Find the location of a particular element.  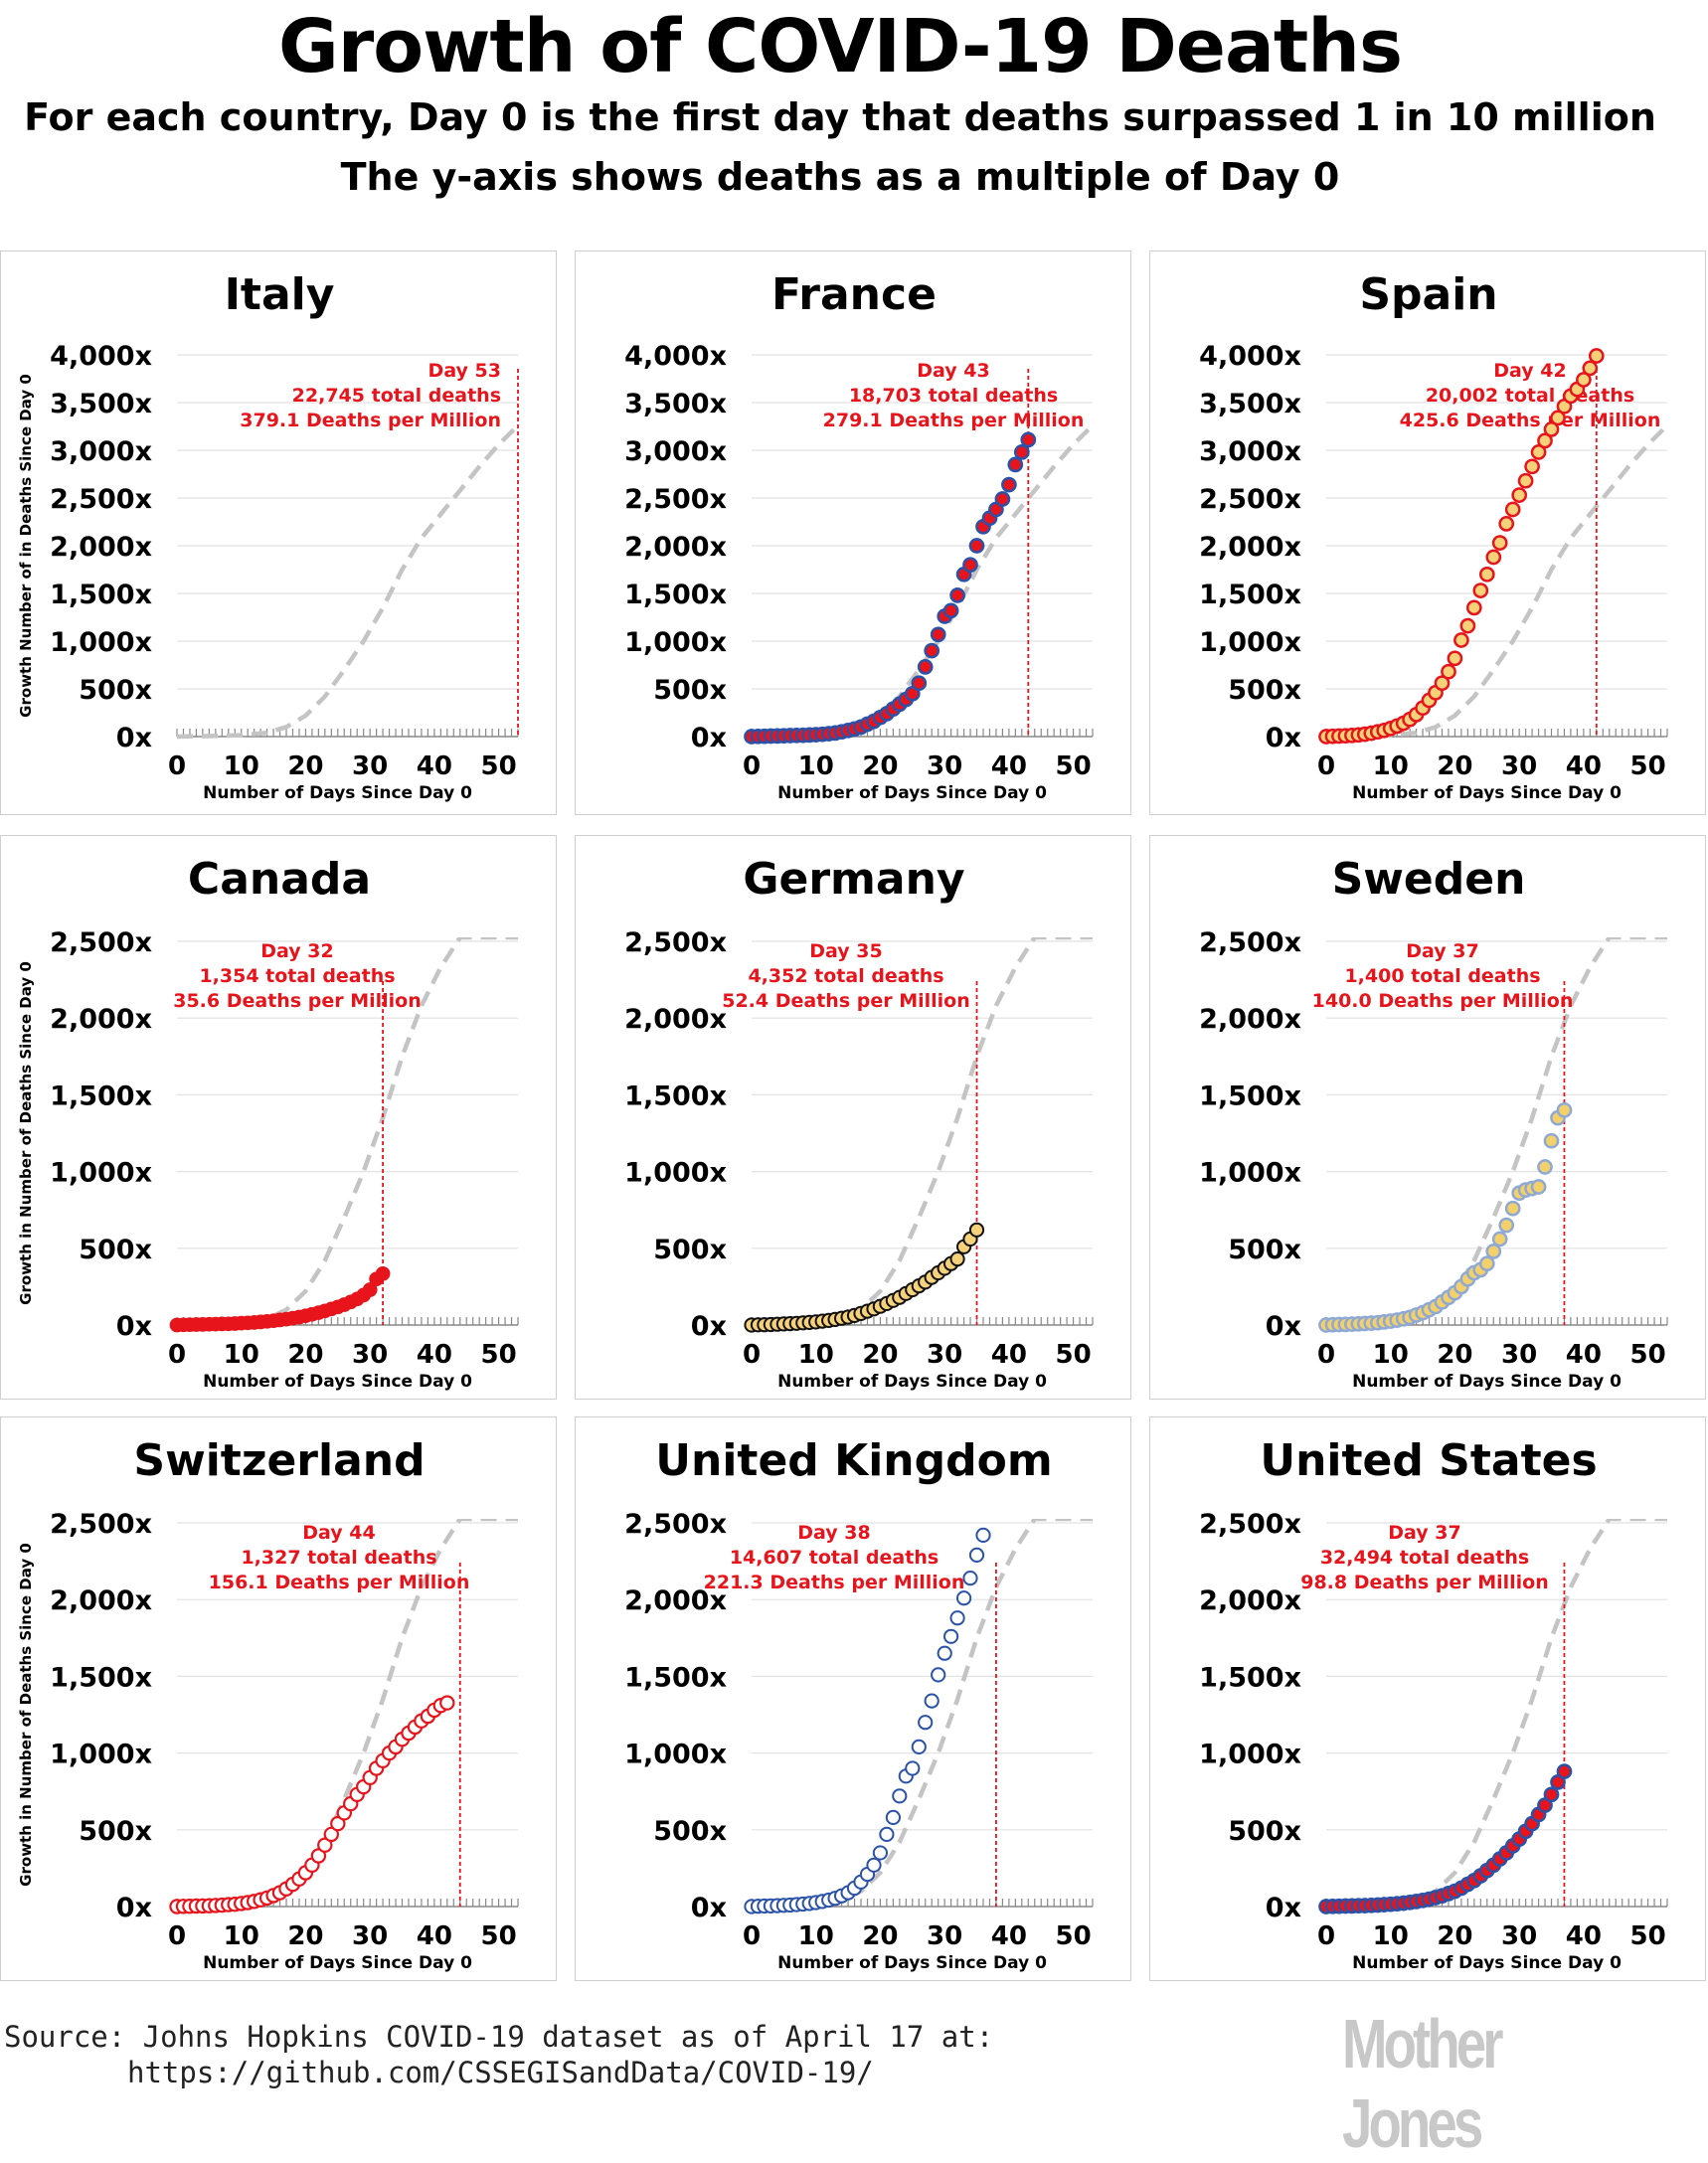

chart-title: United States is located at coordinates (1428, 1461).